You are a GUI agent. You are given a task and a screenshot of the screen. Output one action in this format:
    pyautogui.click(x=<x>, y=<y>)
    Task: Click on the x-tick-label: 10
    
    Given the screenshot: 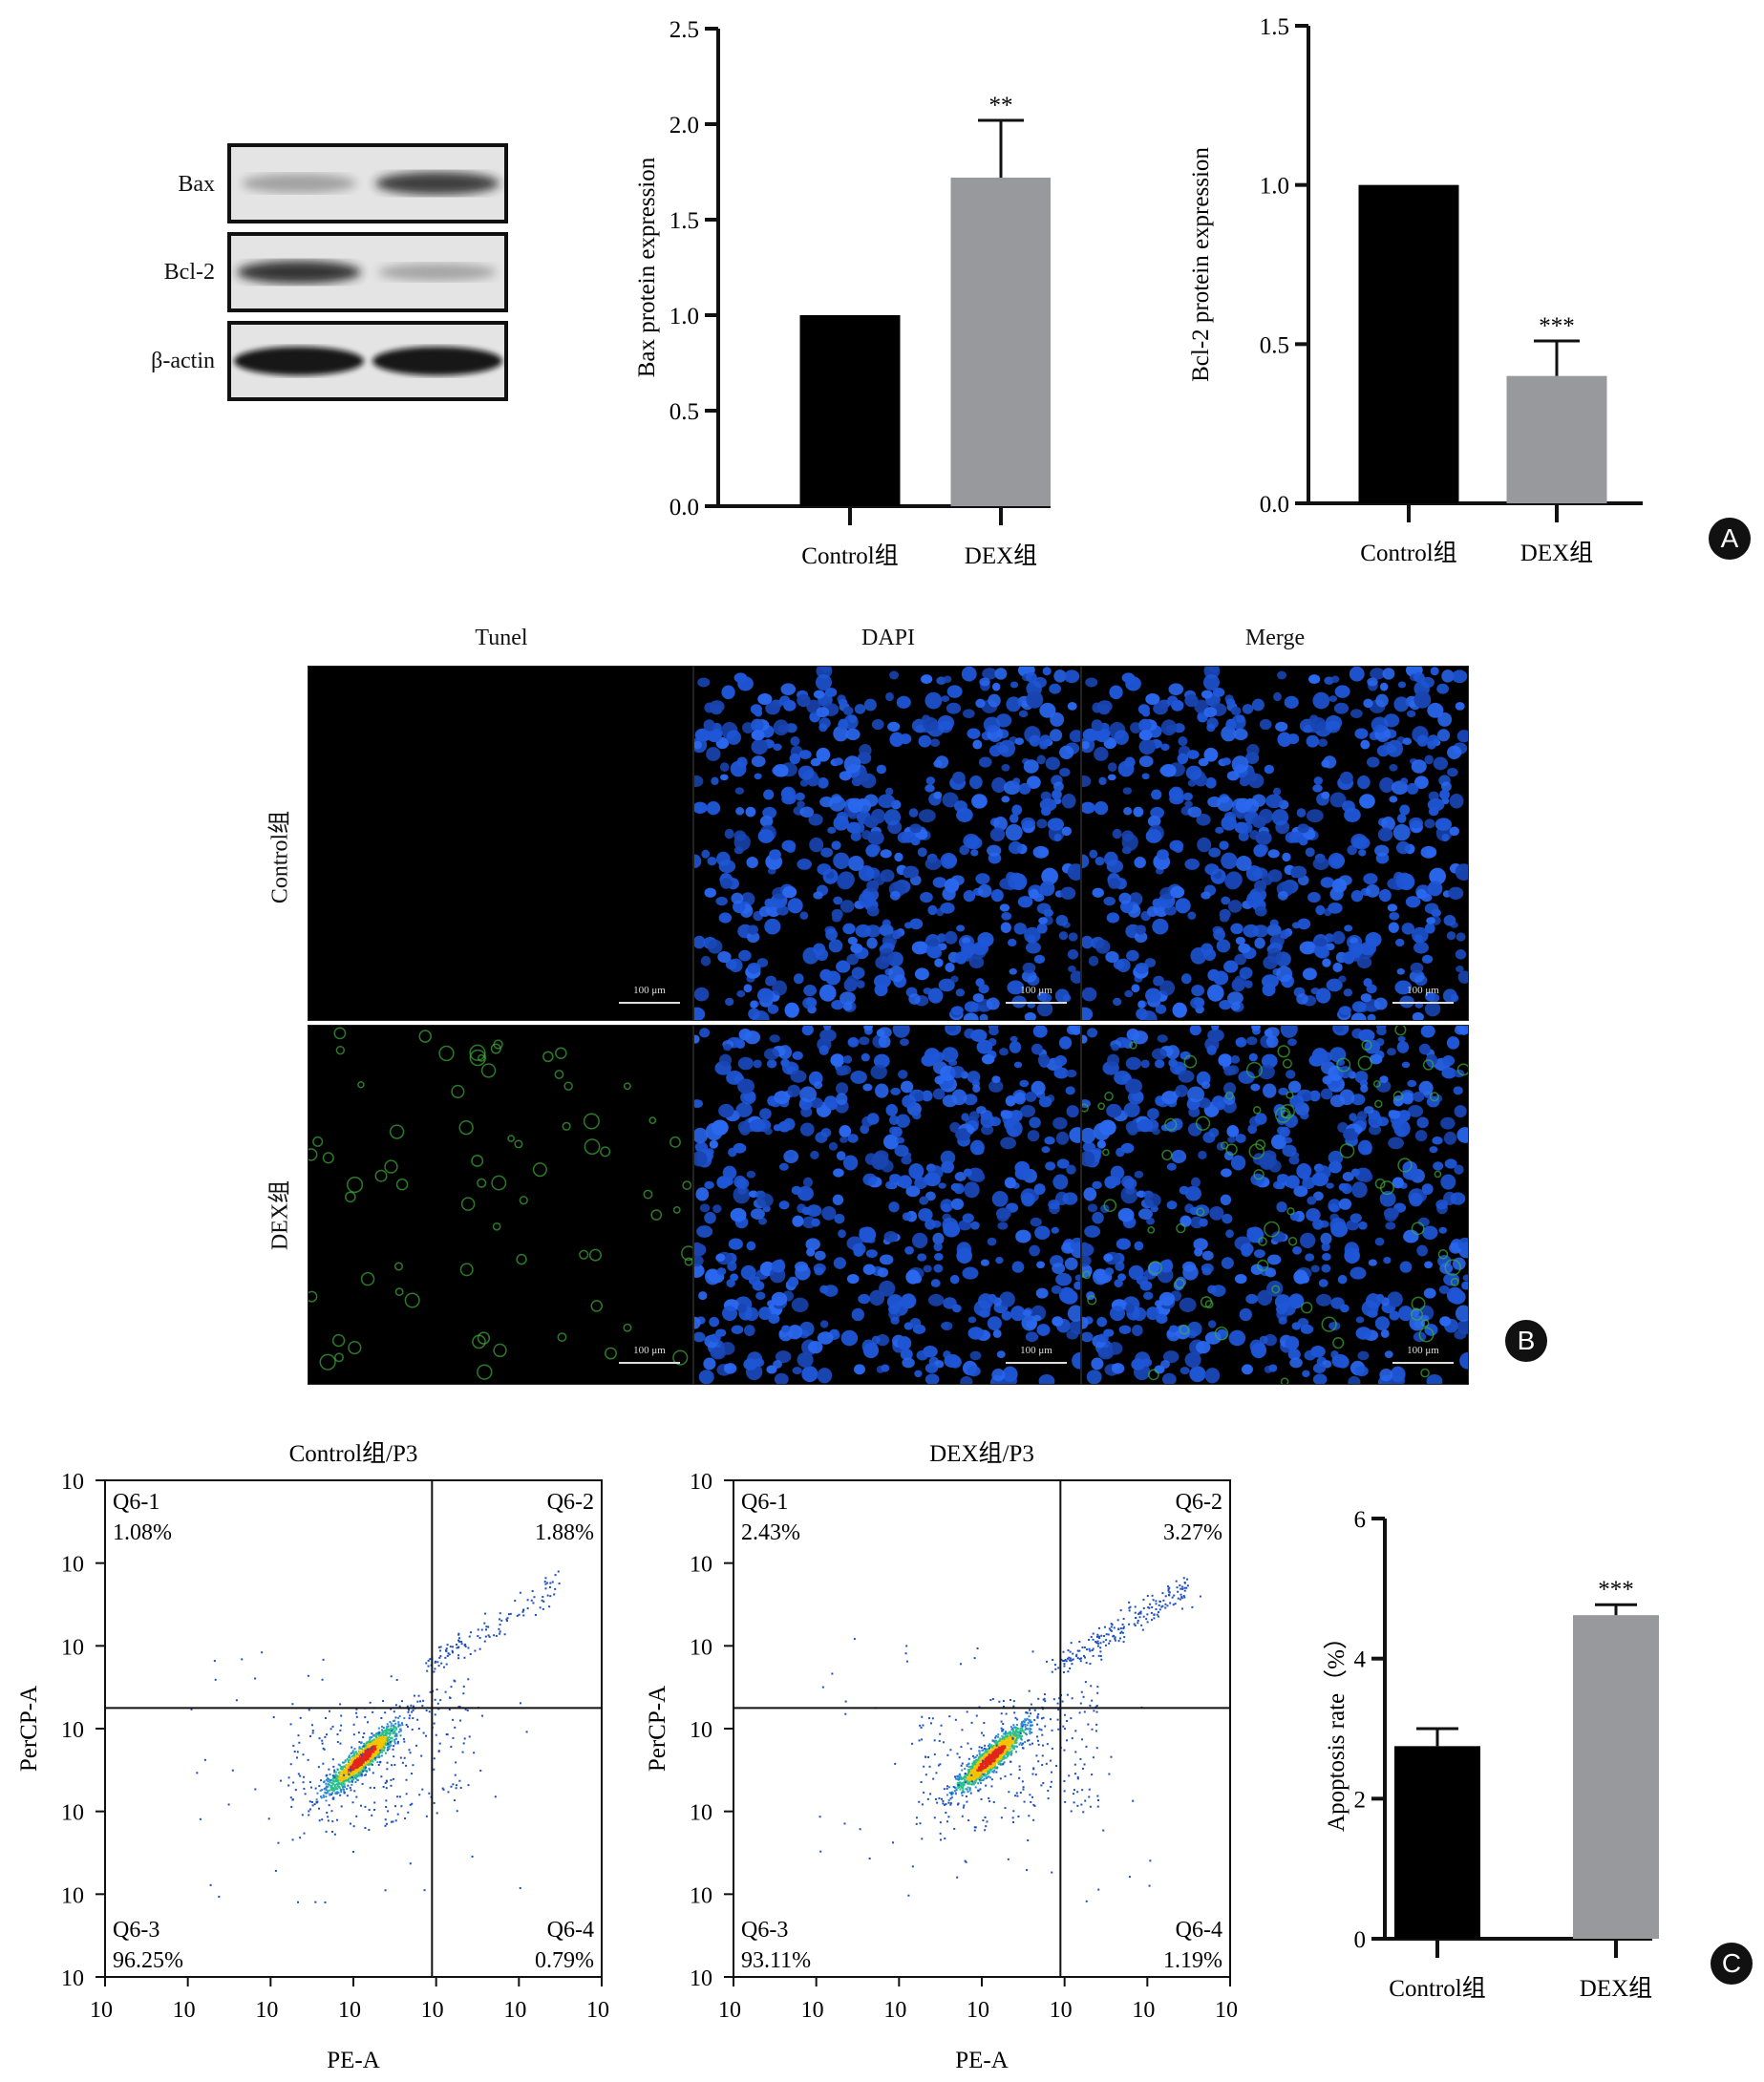 What is the action you would take?
    pyautogui.click(x=729, y=2011)
    